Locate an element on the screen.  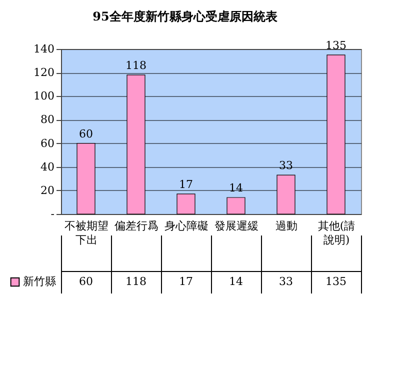
text: 60 is located at coordinates (86, 133).